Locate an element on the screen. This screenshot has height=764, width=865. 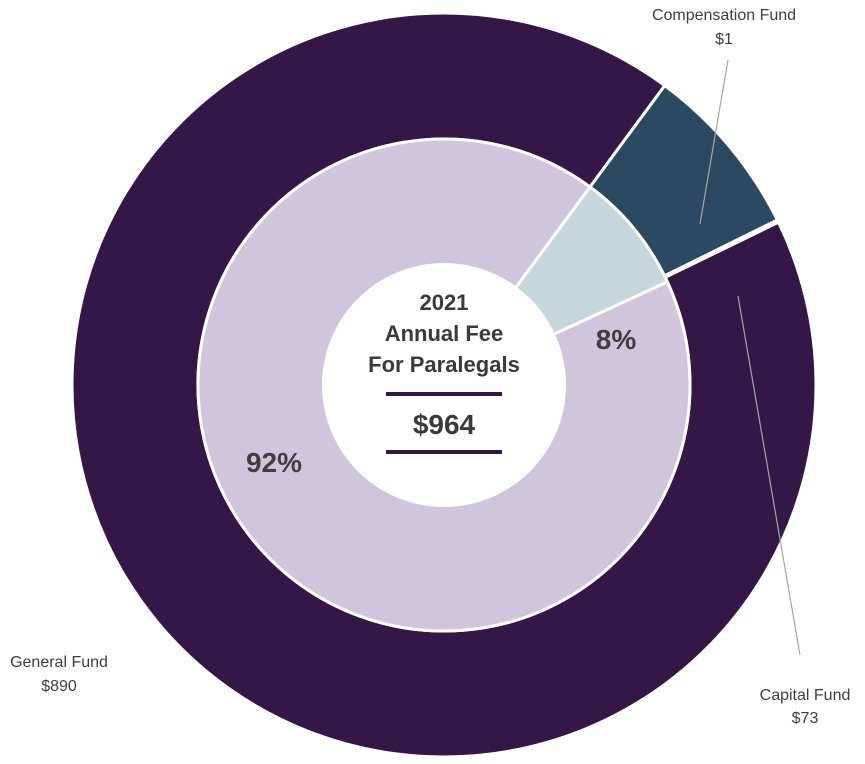
center-rule-bottom is located at coordinates (444, 452).